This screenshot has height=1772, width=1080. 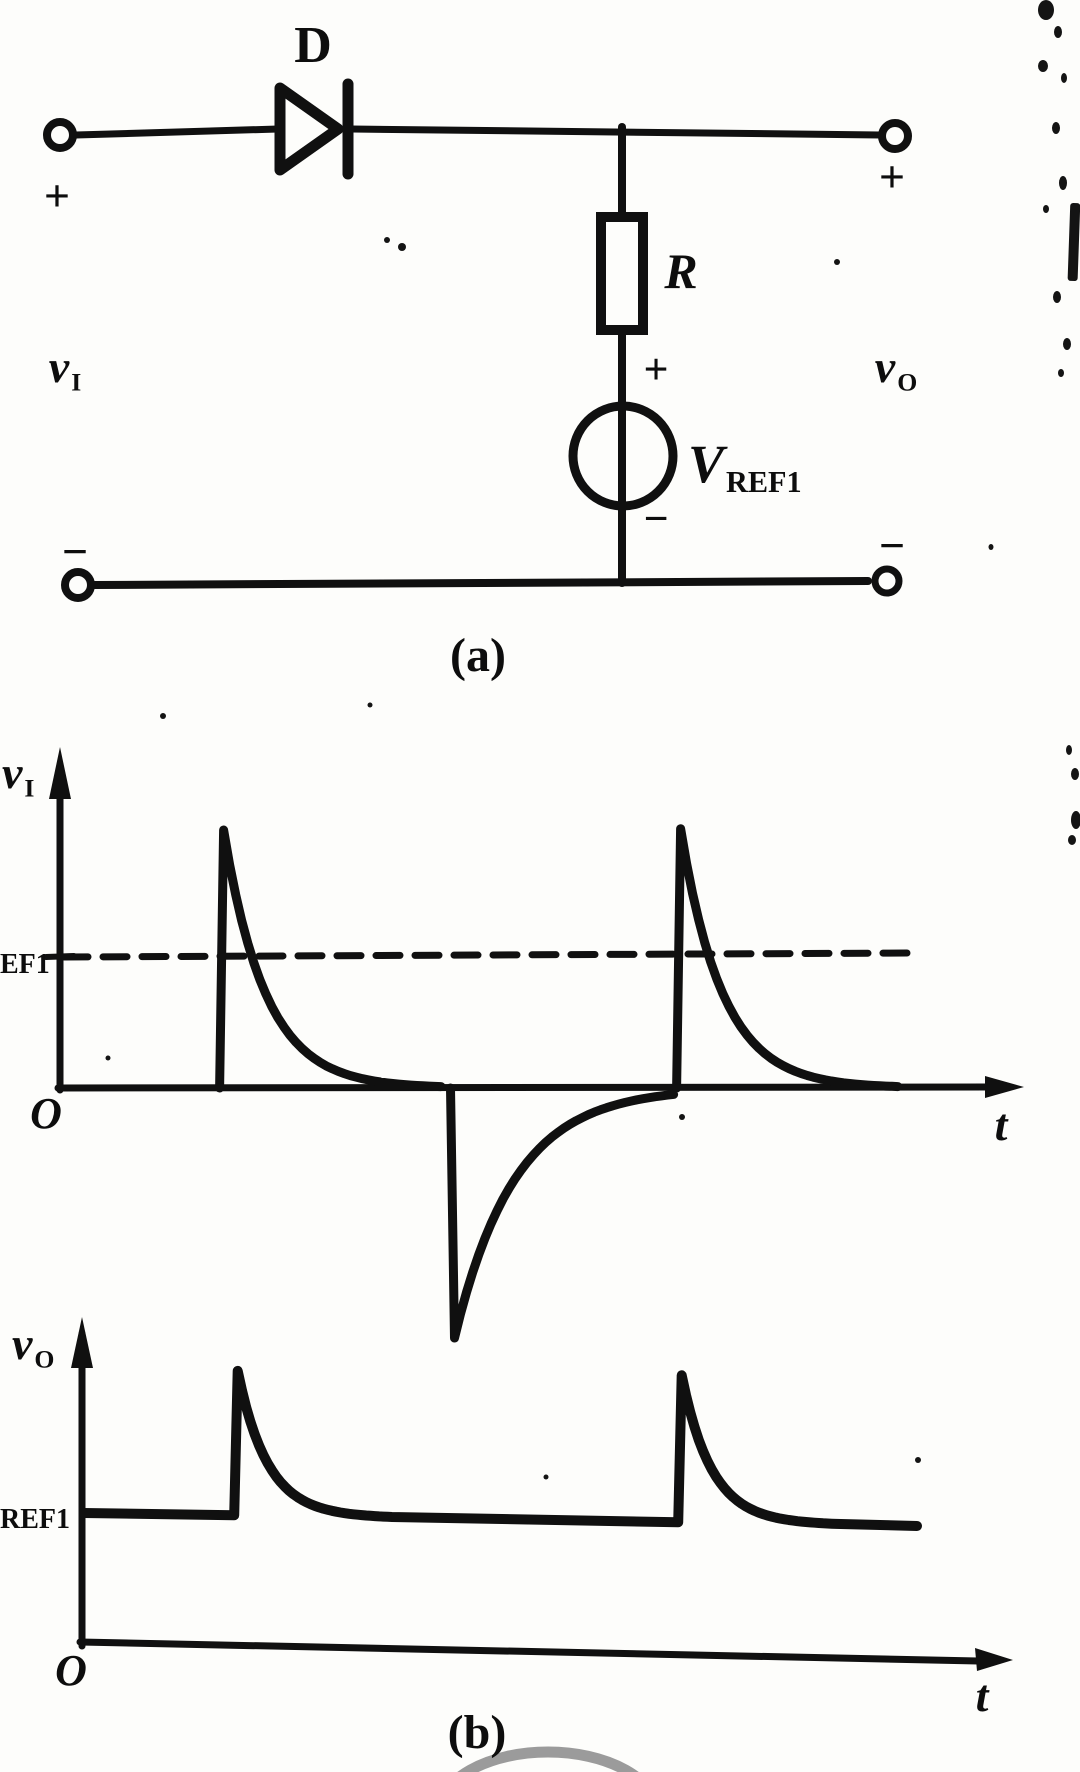 I want to click on source-voltage-subscript: REF1, so click(x=764, y=481).